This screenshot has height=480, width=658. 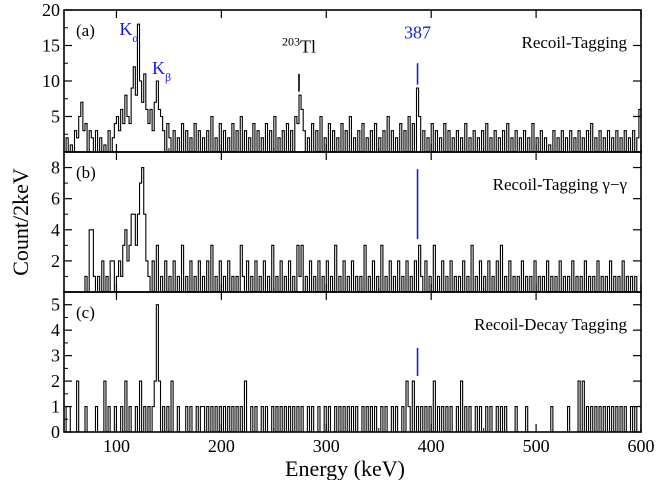 I want to click on annotation-a-1: Kβ, so click(x=161, y=71).